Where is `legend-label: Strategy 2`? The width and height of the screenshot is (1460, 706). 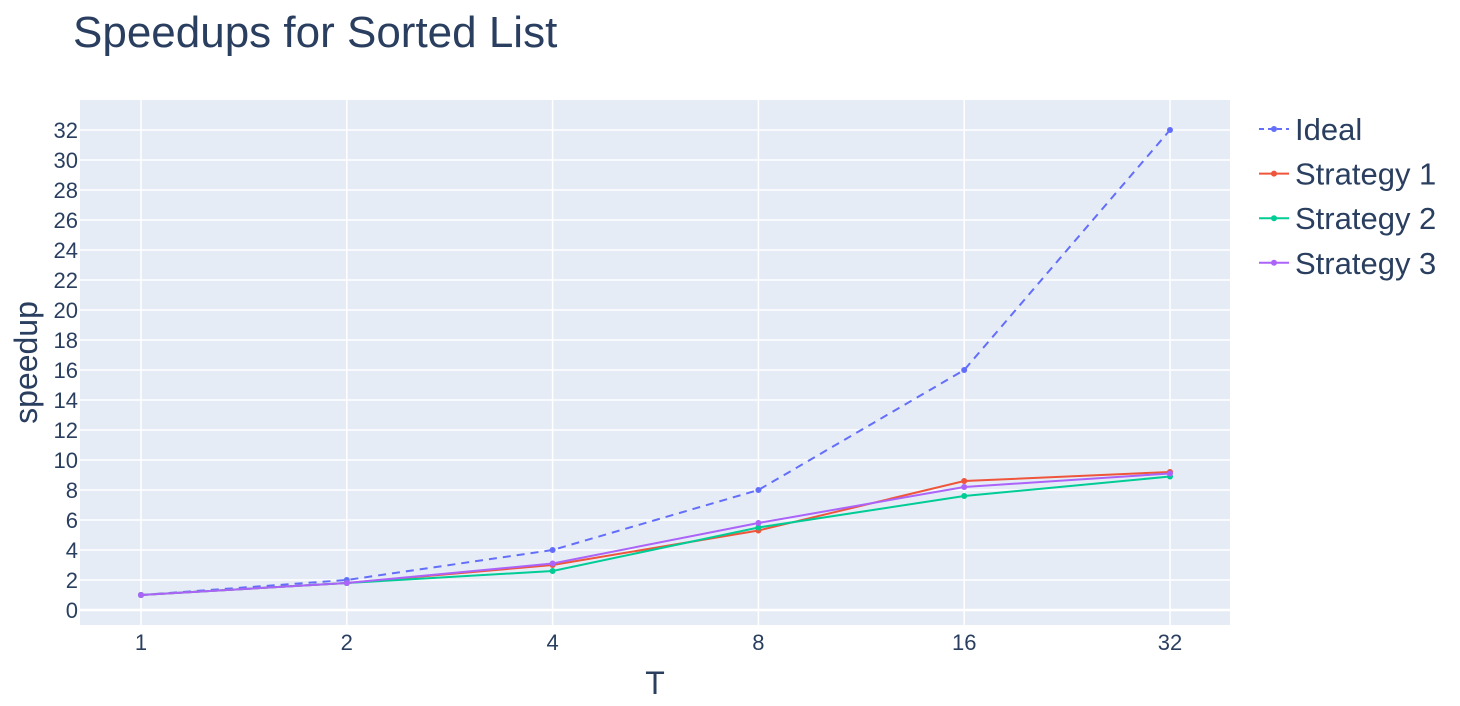 legend-label: Strategy 2 is located at coordinates (1365, 218).